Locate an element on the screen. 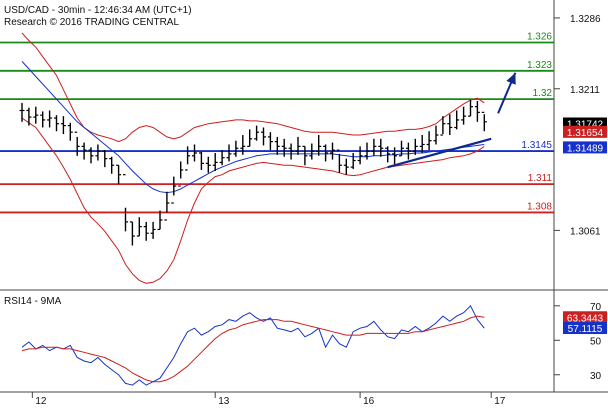 Image resolution: width=608 pixels, height=412 pixels. chart-title: USD/CAD - 30min - 12:46:34 AM (UTC+1) is located at coordinates (98, 10).